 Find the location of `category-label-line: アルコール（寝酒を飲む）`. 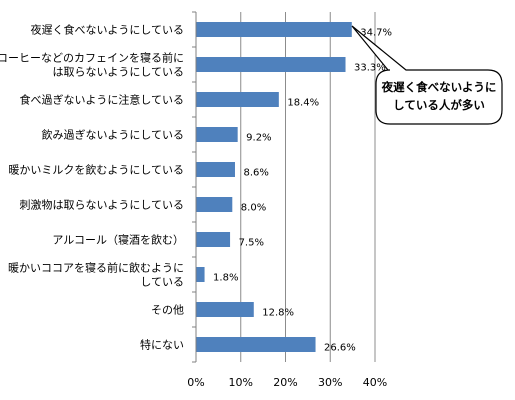

category-label-line: アルコール（寝酒を飲む） is located at coordinates (118, 240).